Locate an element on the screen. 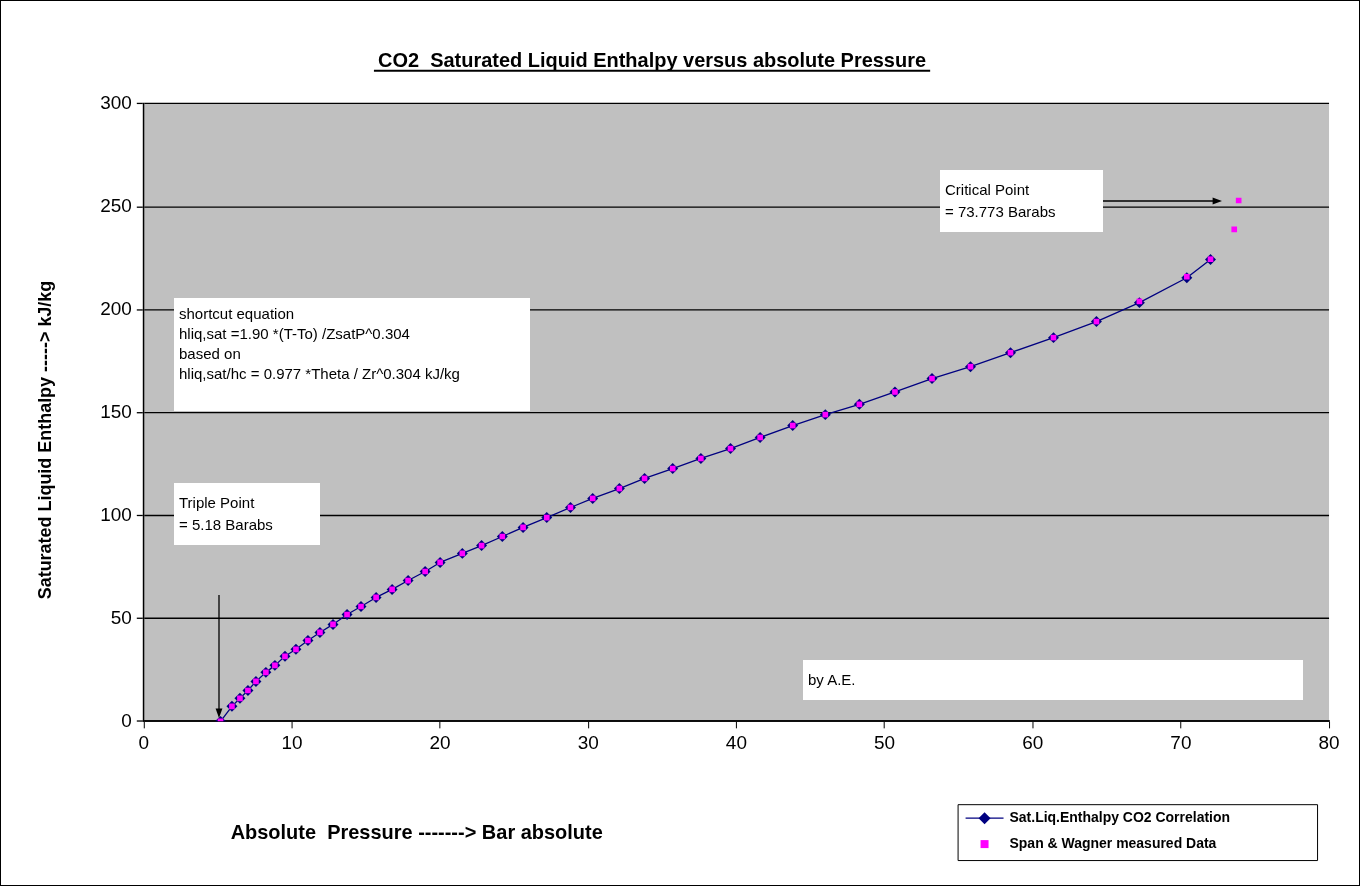 This screenshot has height=888, width=1362. note-box: shortcut equation hliq,sat =1.90 *(T-To) /ZsatP^0.304 based on hliq,sat/hc = 0.977 *Theta / Zr^0.304 kJ/kg is located at coordinates (352, 354).